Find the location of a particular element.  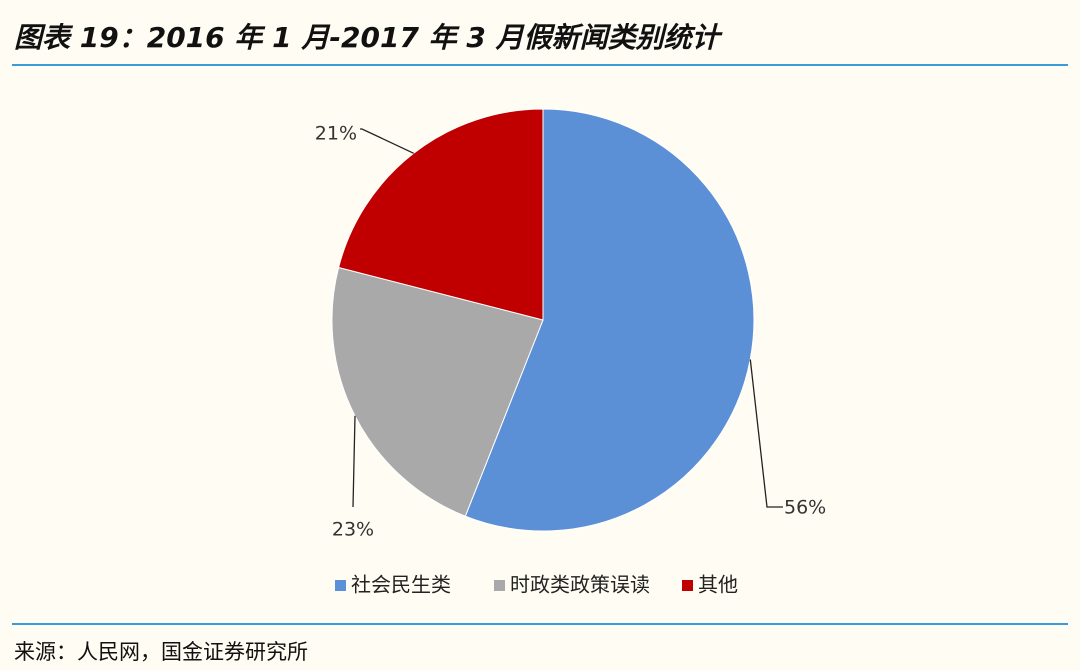

chart-legend: 社会民生类 时政类政策误读 其他 is located at coordinates (536, 585).